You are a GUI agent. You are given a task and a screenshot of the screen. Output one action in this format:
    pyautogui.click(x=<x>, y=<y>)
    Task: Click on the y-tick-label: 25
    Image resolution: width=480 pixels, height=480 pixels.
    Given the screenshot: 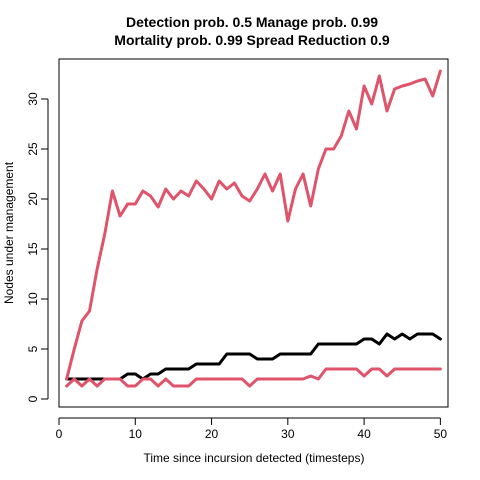 What is the action you would take?
    pyautogui.click(x=33, y=149)
    